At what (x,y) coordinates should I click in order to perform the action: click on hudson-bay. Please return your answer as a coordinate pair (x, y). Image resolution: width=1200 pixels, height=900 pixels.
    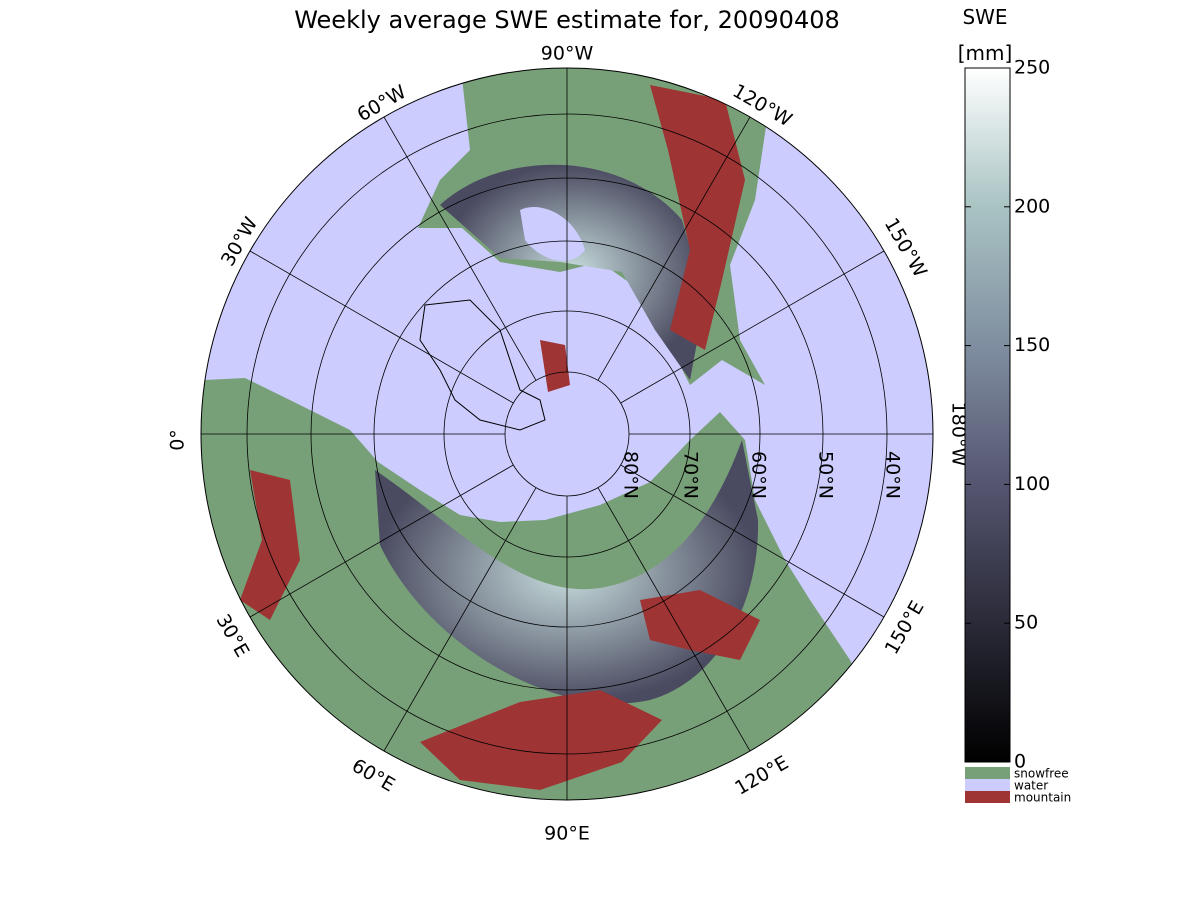
    Looking at the image, I should click on (552, 233).